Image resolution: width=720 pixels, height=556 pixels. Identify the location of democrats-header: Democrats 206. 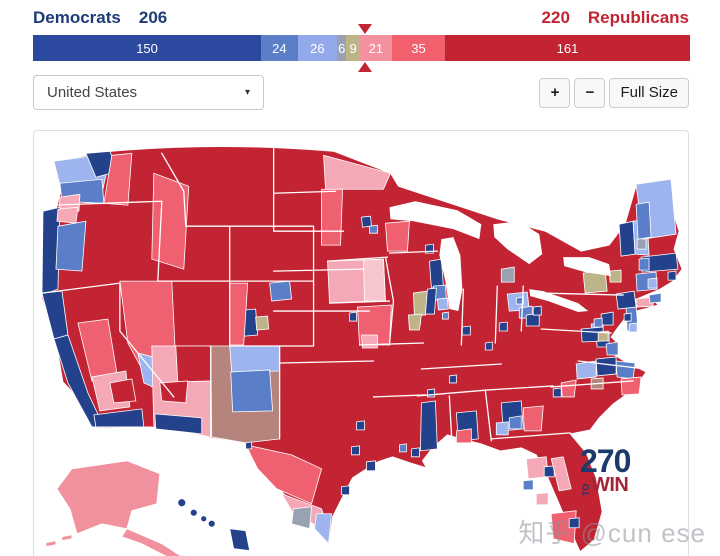
(100, 18).